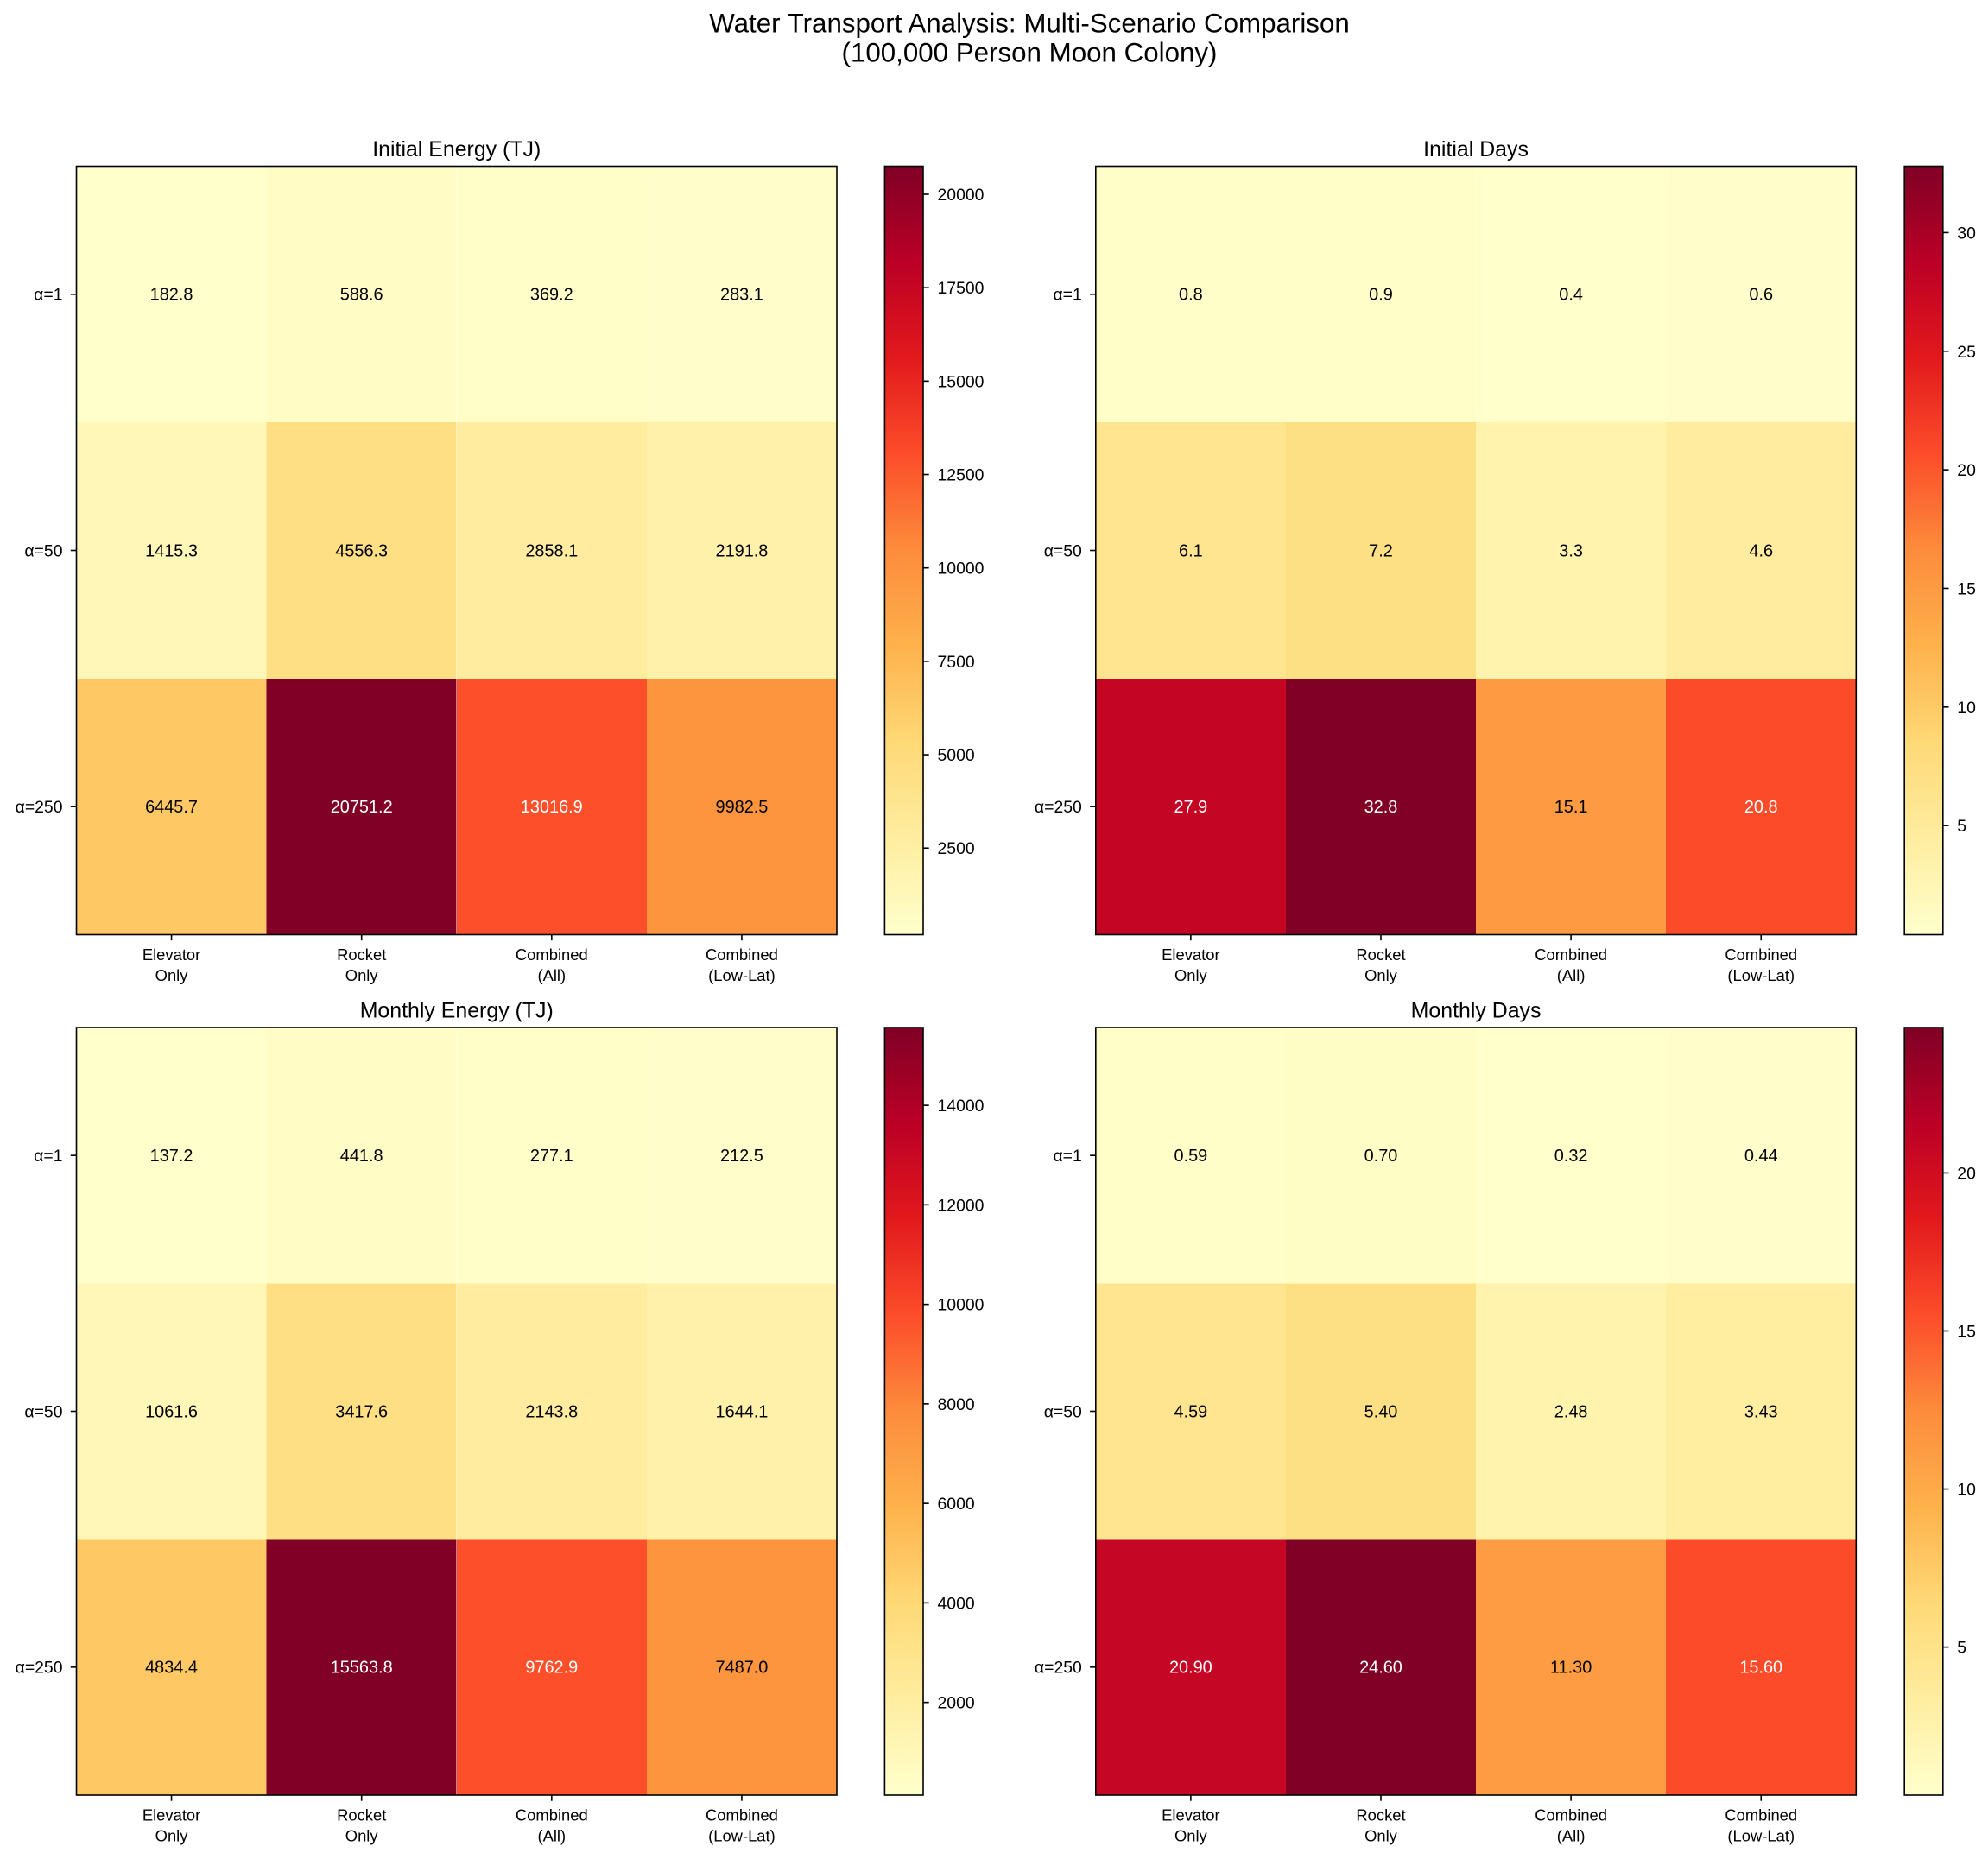 This screenshot has width=1988, height=1859. I want to click on svg-text: 5000, so click(956, 755).